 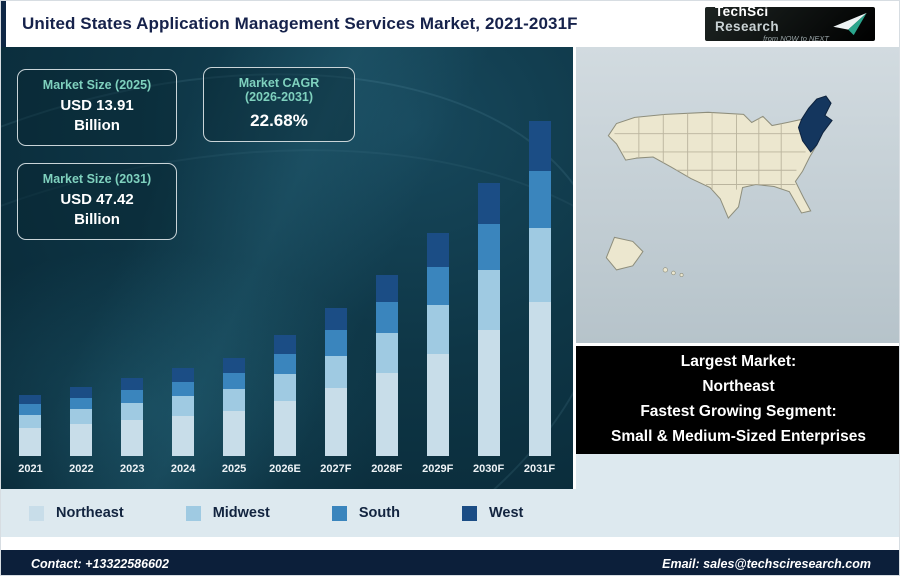 I want to click on email-text: Email: sales@techsciresearch.com, so click(x=766, y=563).